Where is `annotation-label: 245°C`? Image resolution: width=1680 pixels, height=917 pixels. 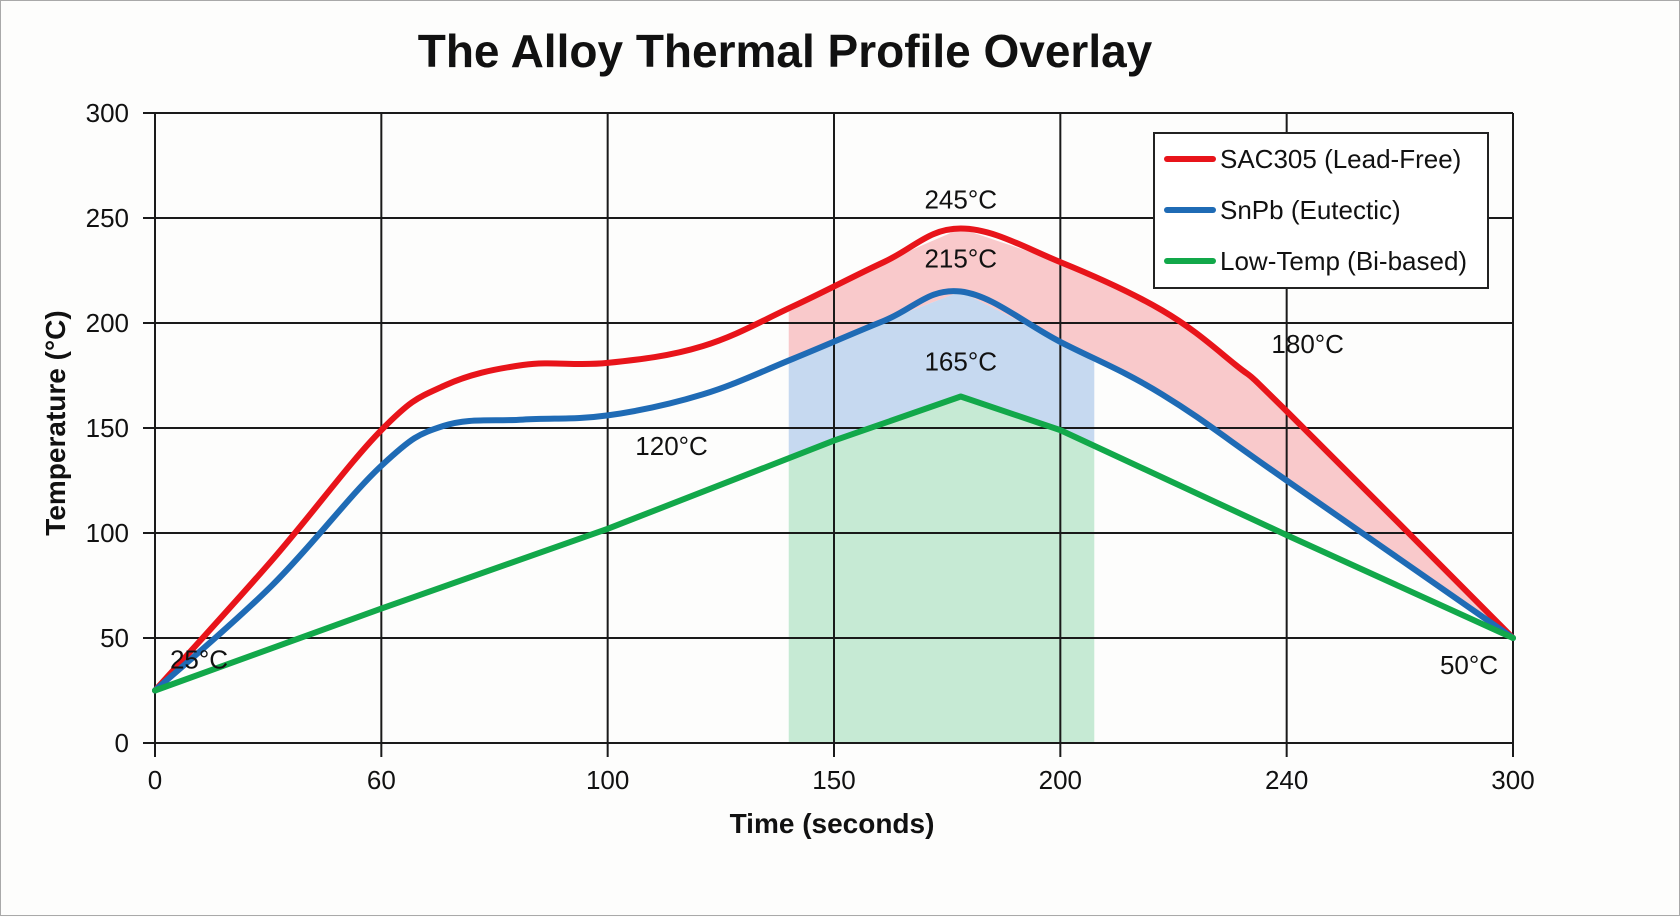 annotation-label: 245°C is located at coordinates (960, 200).